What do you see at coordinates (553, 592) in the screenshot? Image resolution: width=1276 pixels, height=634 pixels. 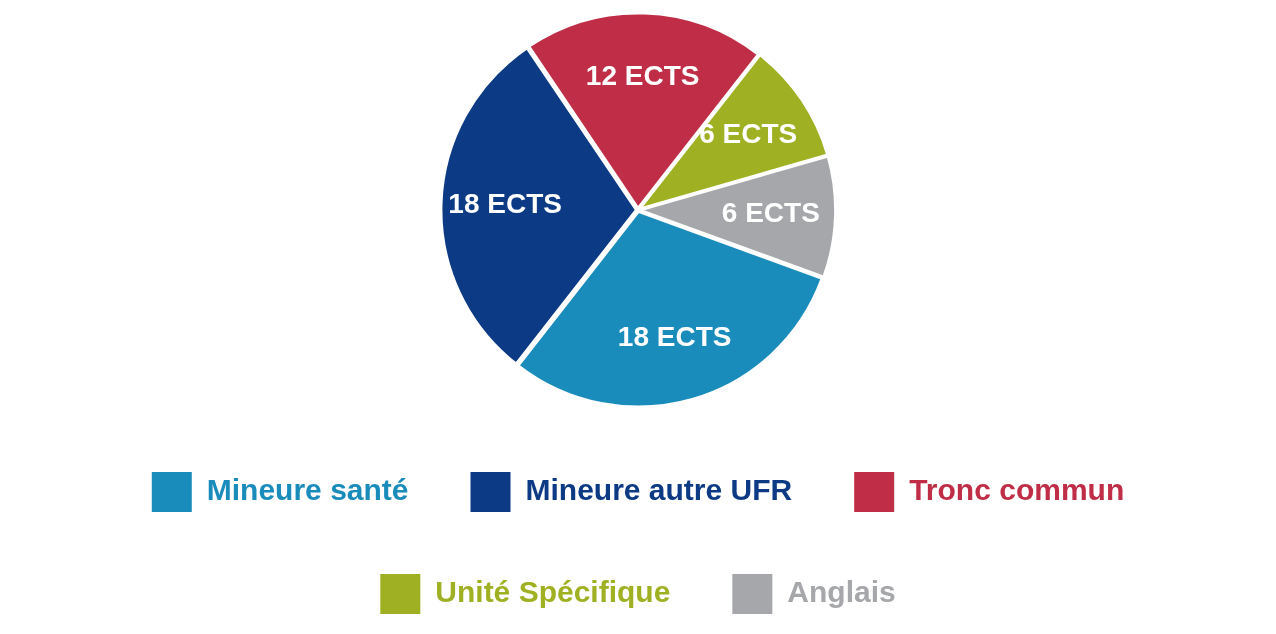 I see `legend-label: Unité Spécifique` at bounding box center [553, 592].